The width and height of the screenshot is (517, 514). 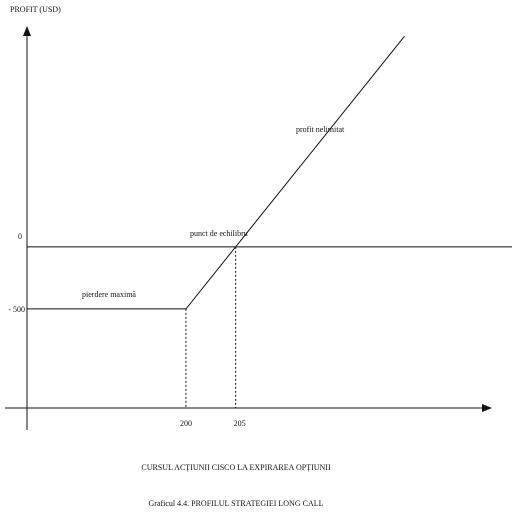 What do you see at coordinates (35, 9) in the screenshot?
I see `y-axis-title: PROFIT (USD)` at bounding box center [35, 9].